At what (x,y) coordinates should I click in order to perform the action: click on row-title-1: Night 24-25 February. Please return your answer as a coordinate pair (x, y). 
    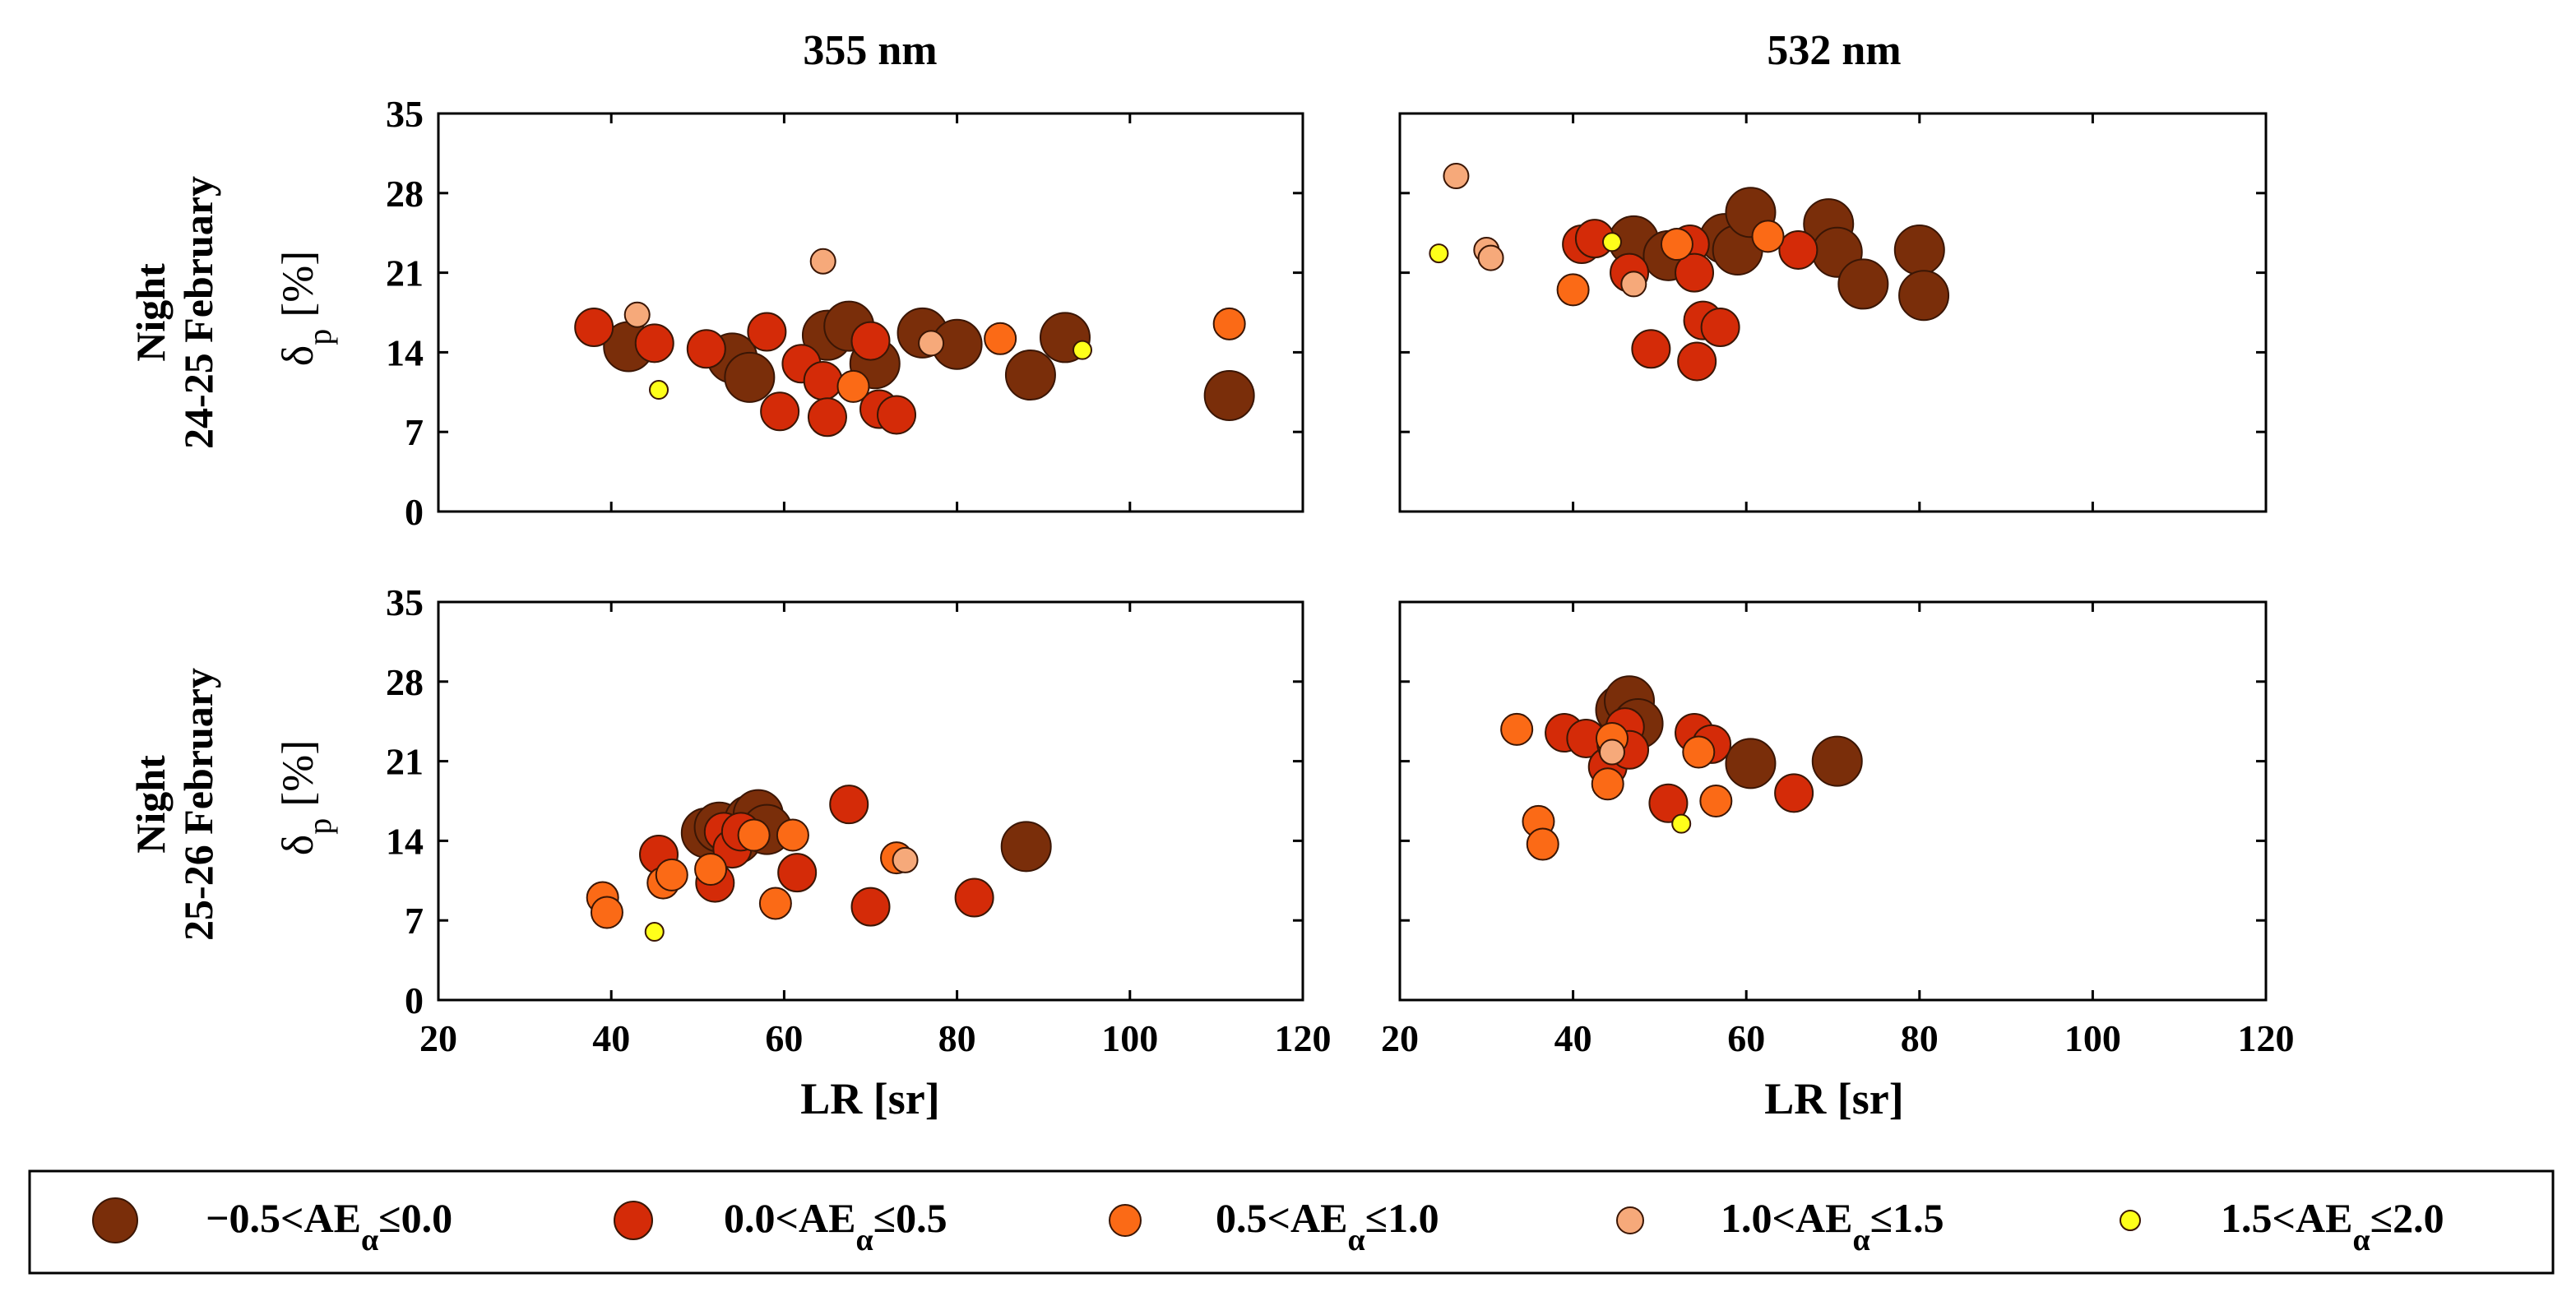
    Looking at the image, I should click on (174, 312).